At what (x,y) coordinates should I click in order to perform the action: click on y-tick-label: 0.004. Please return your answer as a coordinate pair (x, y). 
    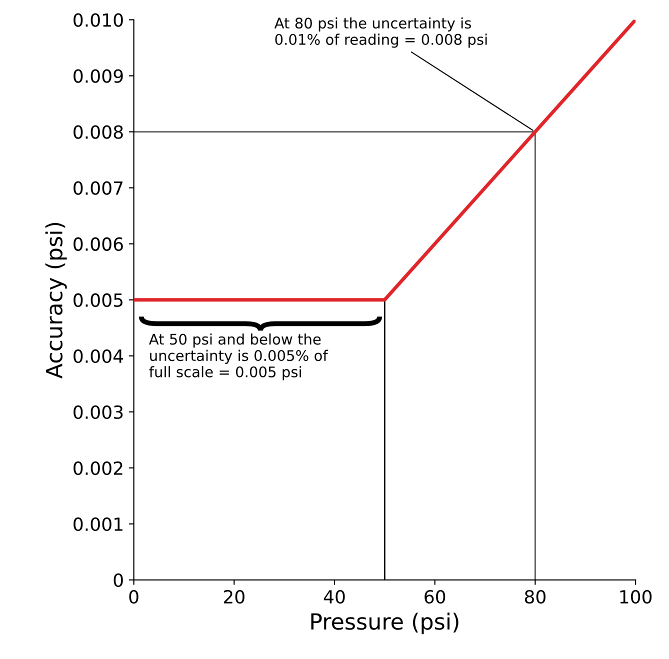
    Looking at the image, I should click on (99, 356).